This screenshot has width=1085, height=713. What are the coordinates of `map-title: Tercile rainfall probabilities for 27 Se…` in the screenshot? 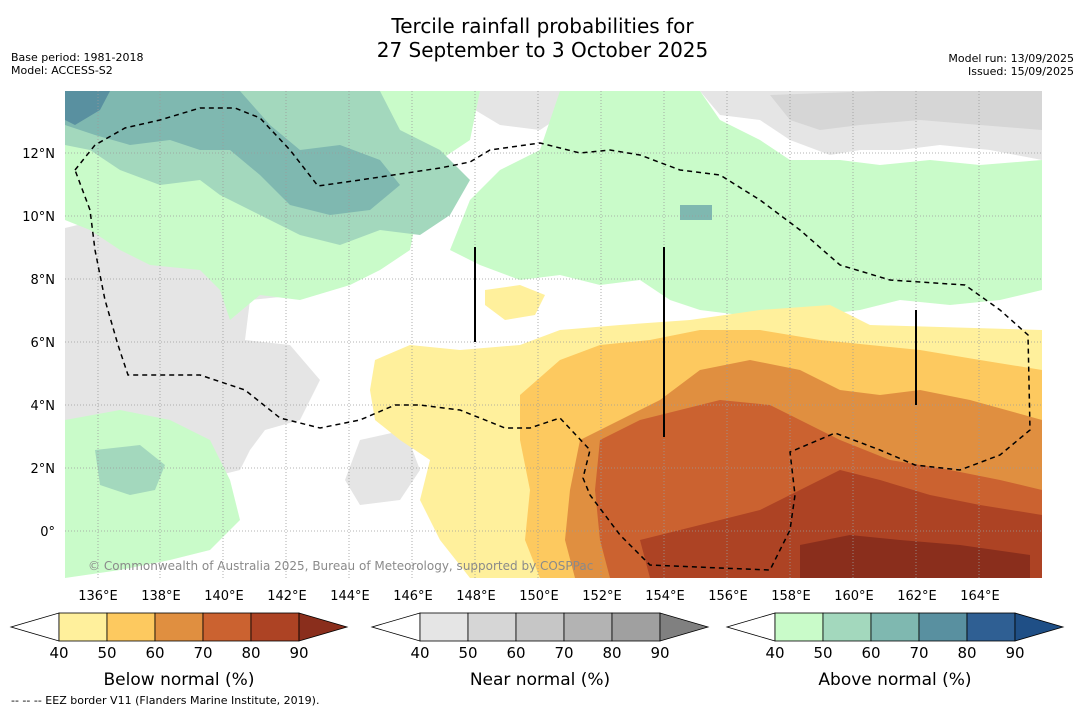 It's located at (542, 38).